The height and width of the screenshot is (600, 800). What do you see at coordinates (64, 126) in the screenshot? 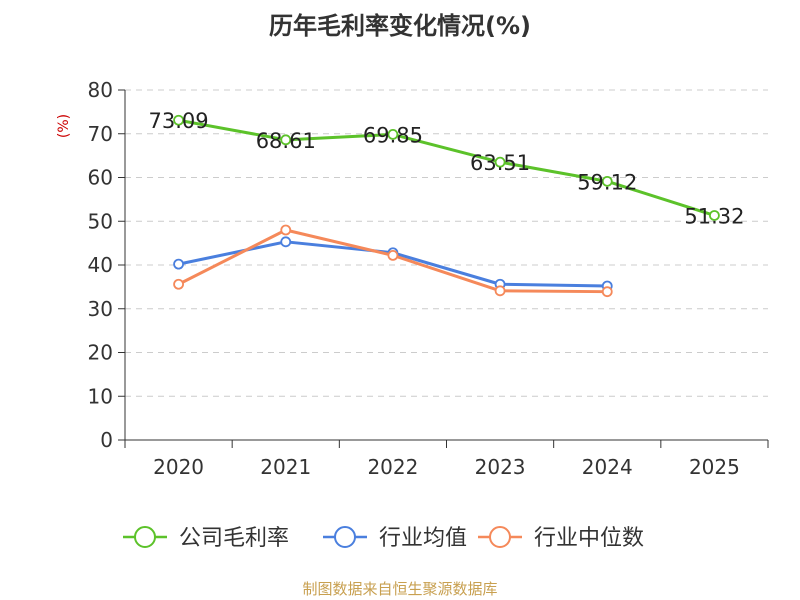
I see `y-axis-label: (%)` at bounding box center [64, 126].